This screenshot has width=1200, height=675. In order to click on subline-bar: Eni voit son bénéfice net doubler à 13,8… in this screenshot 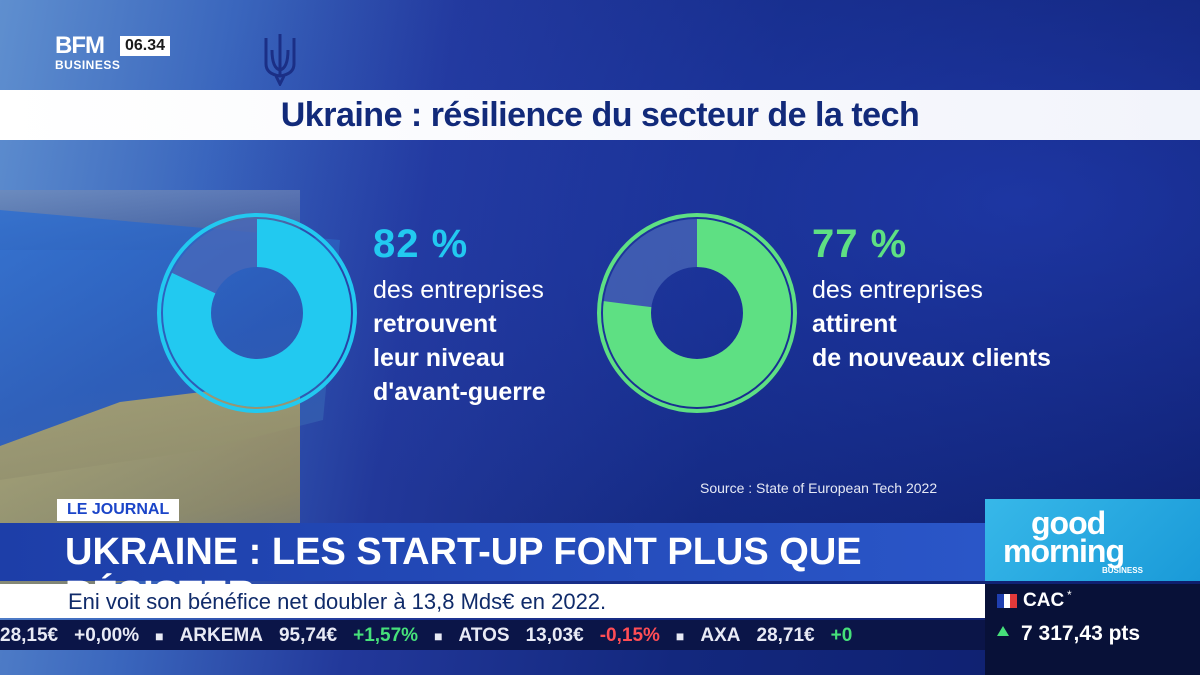, I will do `click(492, 601)`.